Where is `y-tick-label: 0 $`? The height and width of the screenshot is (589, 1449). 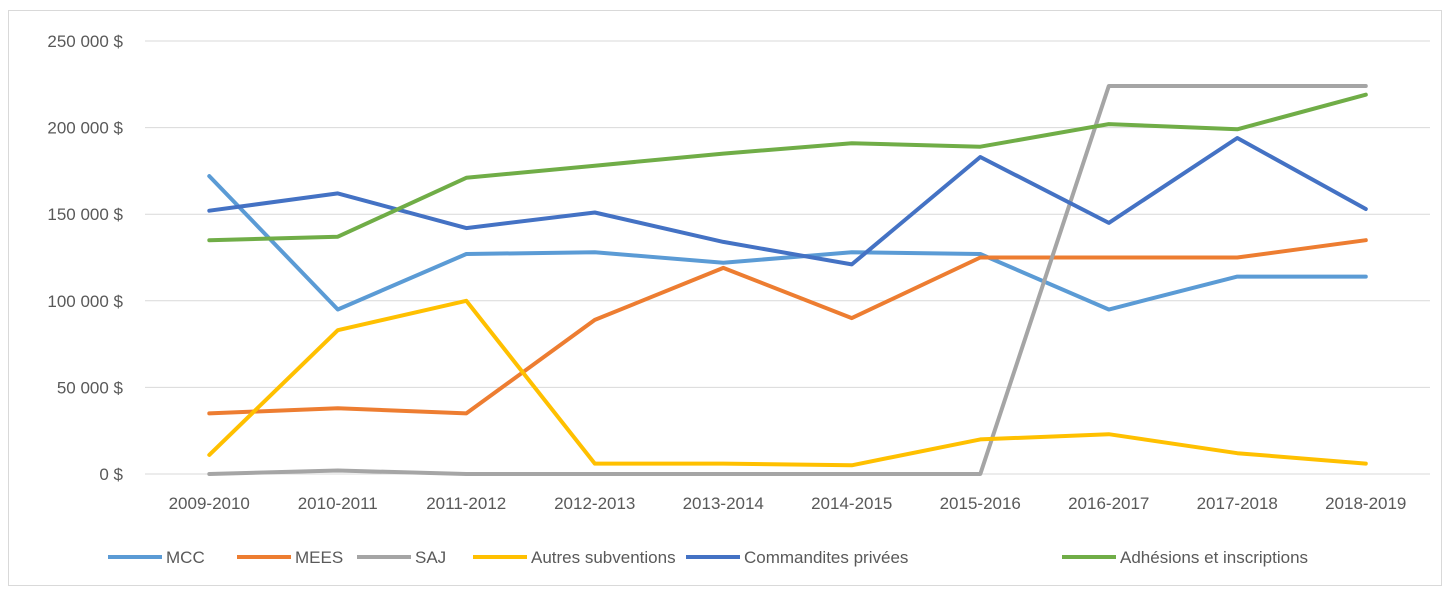
y-tick-label: 0 $ is located at coordinates (111, 474).